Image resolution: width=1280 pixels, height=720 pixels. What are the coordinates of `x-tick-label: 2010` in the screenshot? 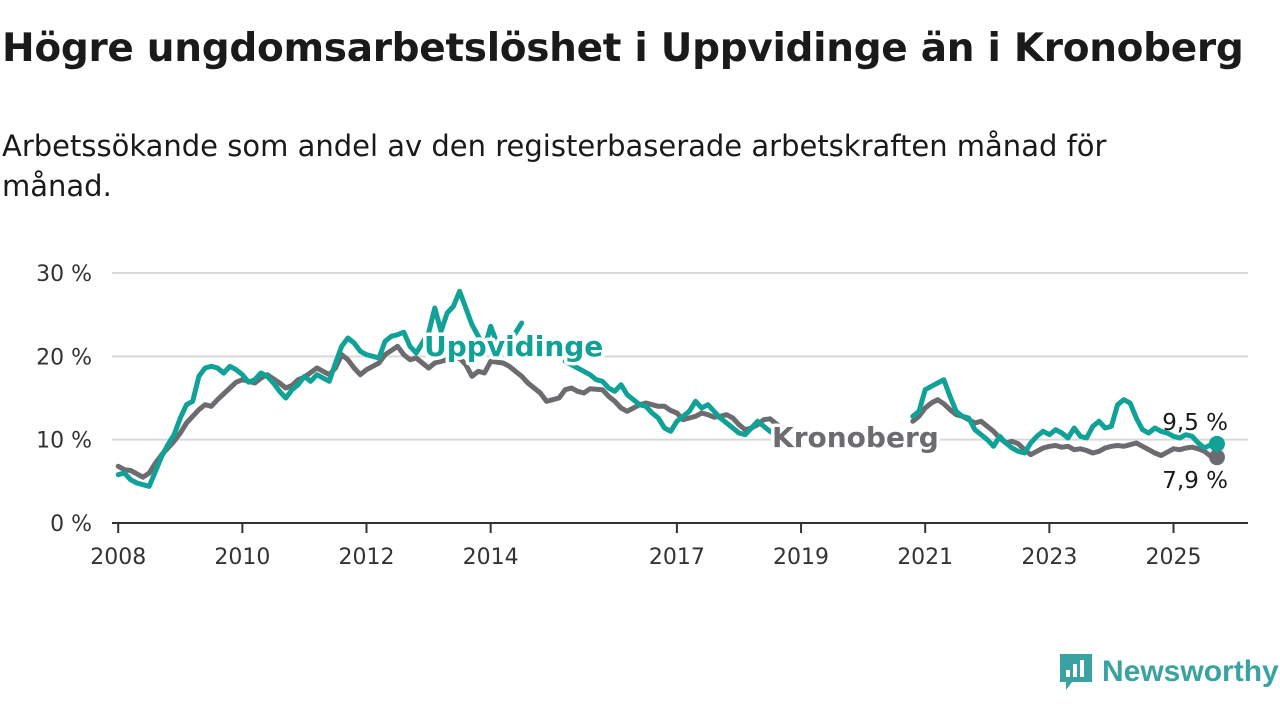 It's located at (242, 557).